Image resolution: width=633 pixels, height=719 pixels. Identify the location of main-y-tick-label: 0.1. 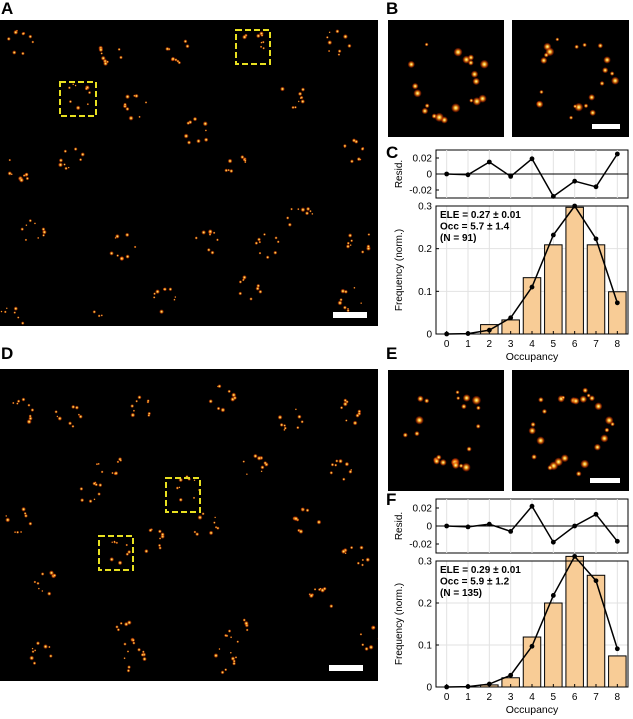
(425, 292).